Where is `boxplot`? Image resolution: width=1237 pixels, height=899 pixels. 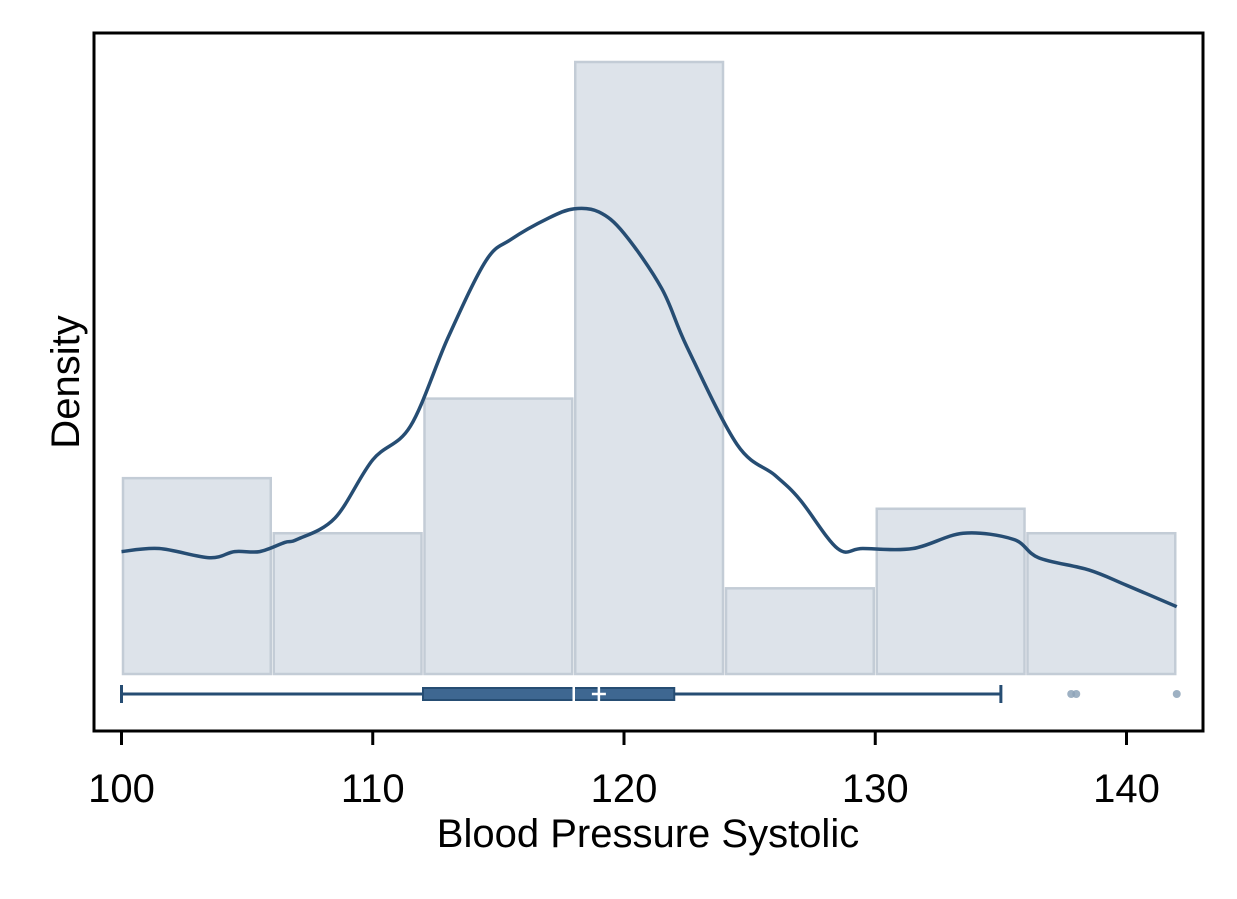
boxplot is located at coordinates (650, 694).